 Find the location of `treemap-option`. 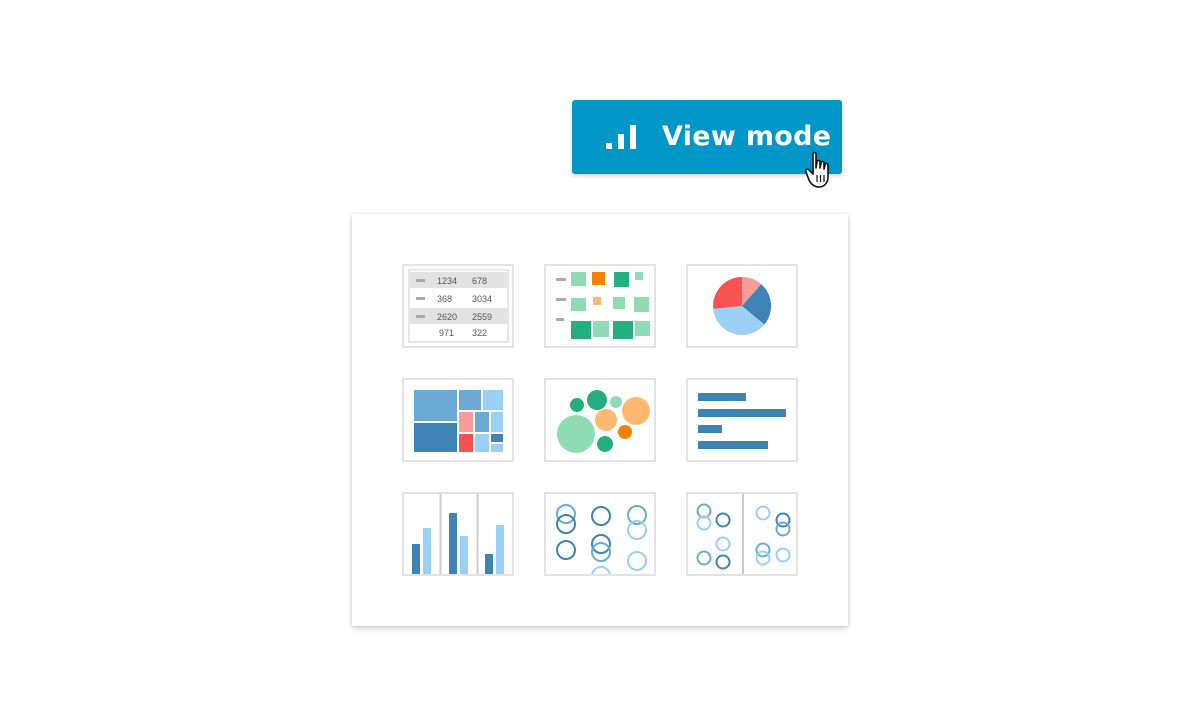

treemap-option is located at coordinates (458, 420).